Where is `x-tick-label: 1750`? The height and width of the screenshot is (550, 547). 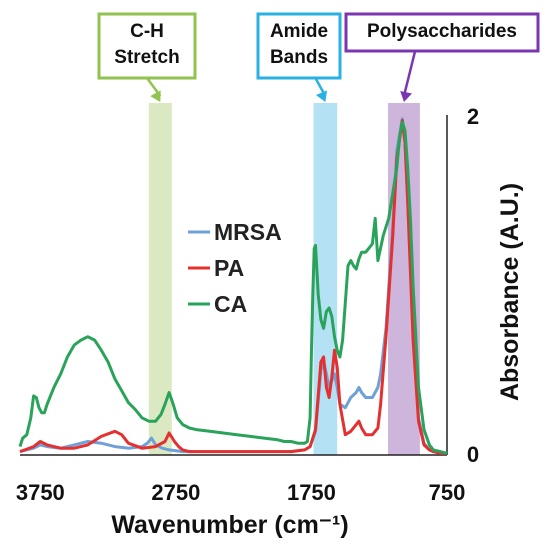 x-tick-label: 1750 is located at coordinates (311, 492).